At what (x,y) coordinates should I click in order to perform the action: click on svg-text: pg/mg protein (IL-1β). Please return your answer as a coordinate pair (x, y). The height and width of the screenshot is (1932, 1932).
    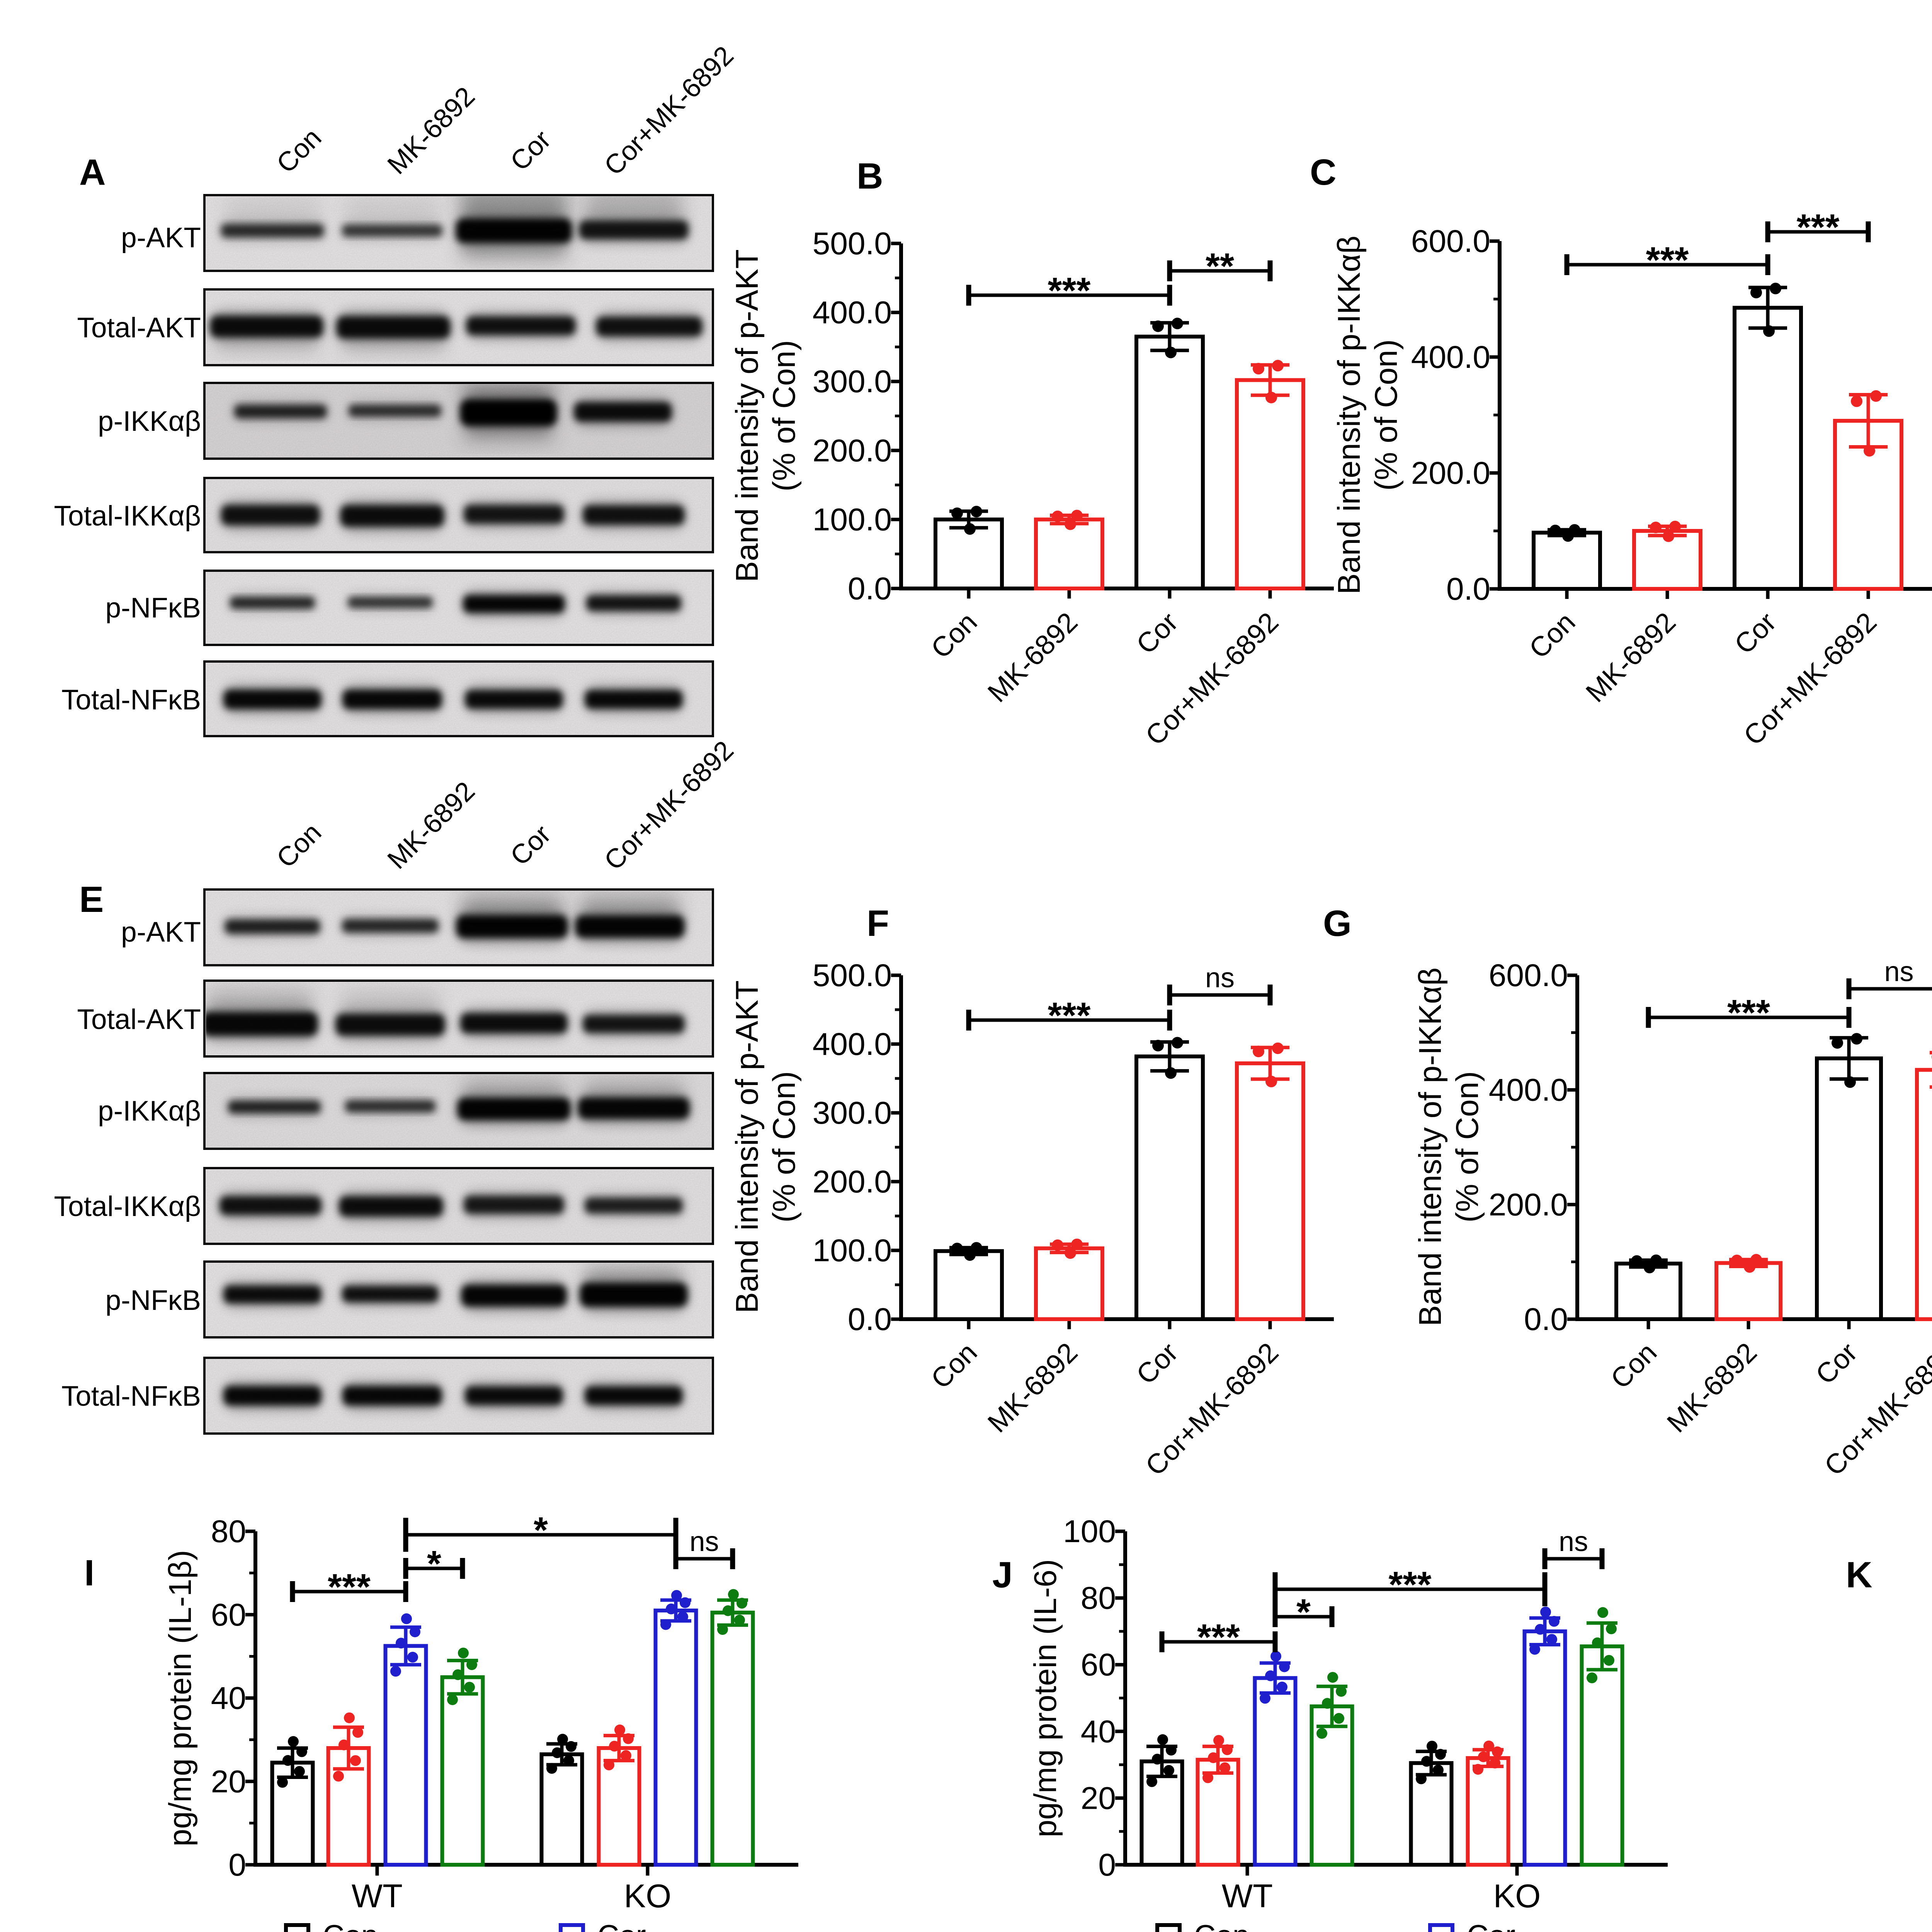
    Looking at the image, I should click on (181, 1698).